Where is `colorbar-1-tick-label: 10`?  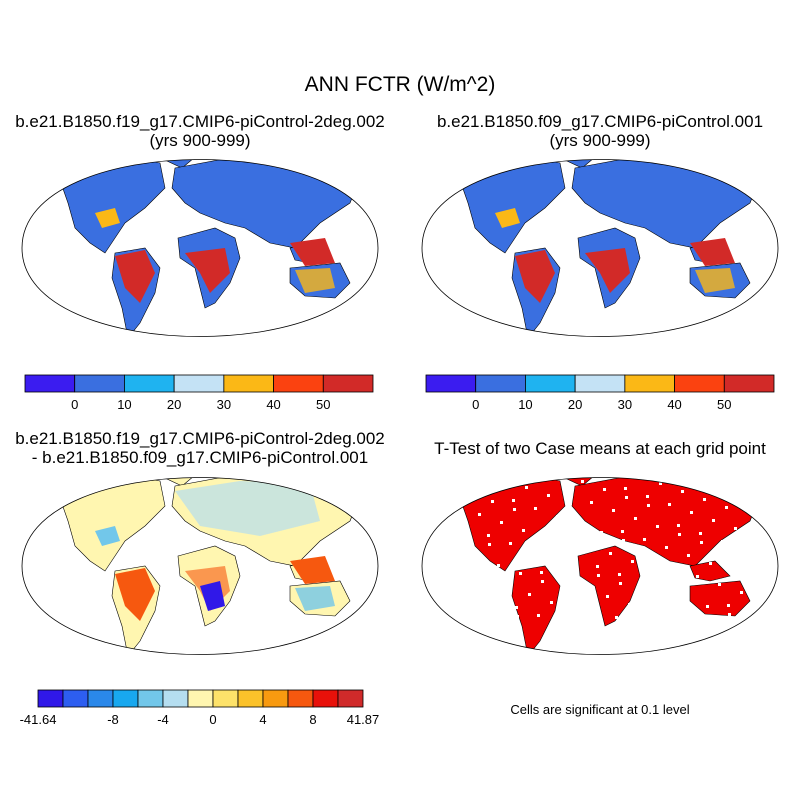 colorbar-1-tick-label: 10 is located at coordinates (124, 404).